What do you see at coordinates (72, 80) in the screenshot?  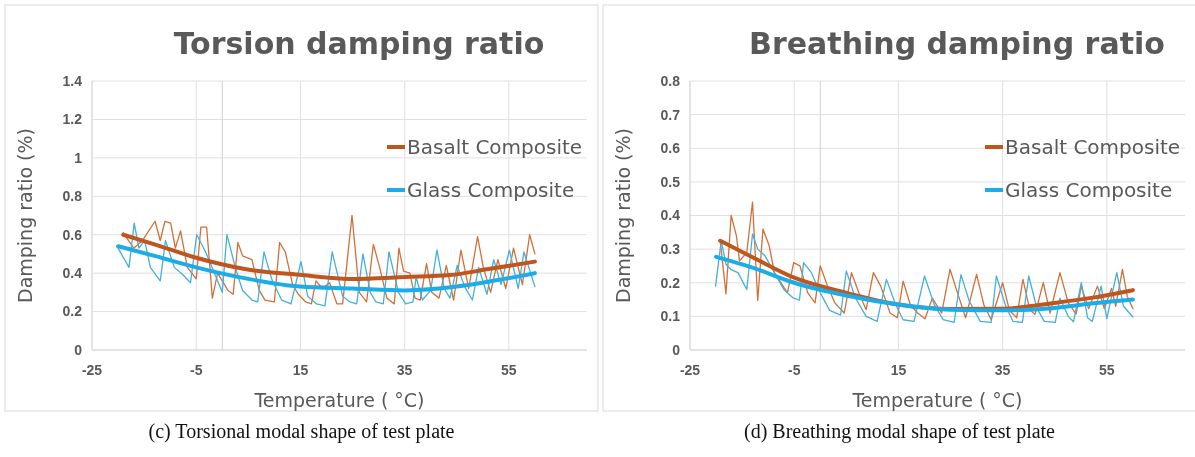 I see `y-tick-label: 1.4` at bounding box center [72, 80].